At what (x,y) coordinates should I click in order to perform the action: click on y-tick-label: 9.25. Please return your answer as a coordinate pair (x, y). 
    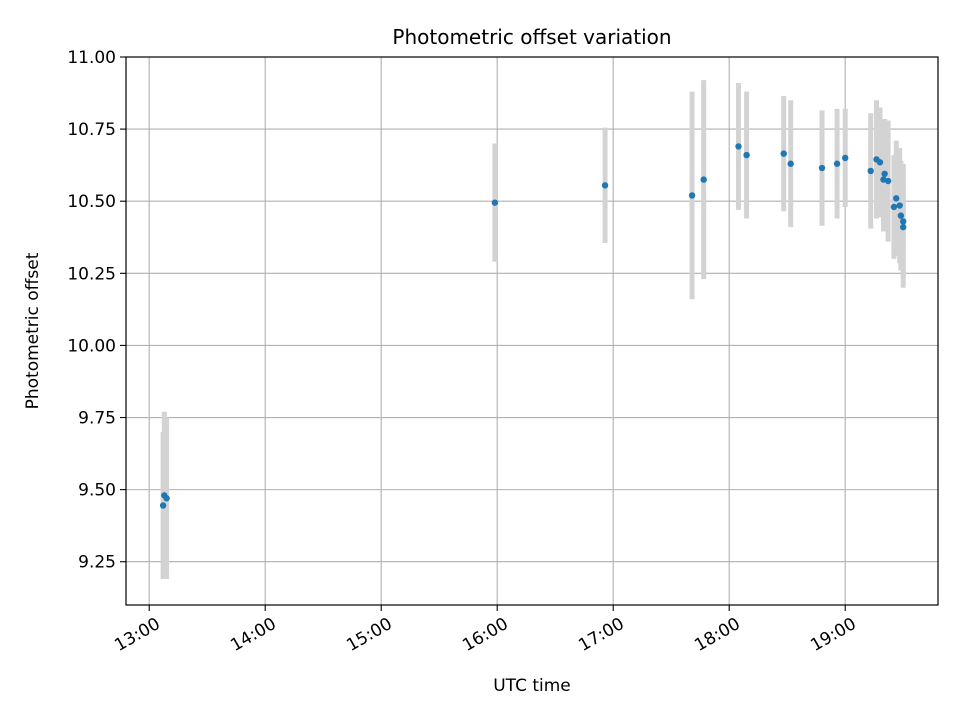
    Looking at the image, I should click on (97, 563).